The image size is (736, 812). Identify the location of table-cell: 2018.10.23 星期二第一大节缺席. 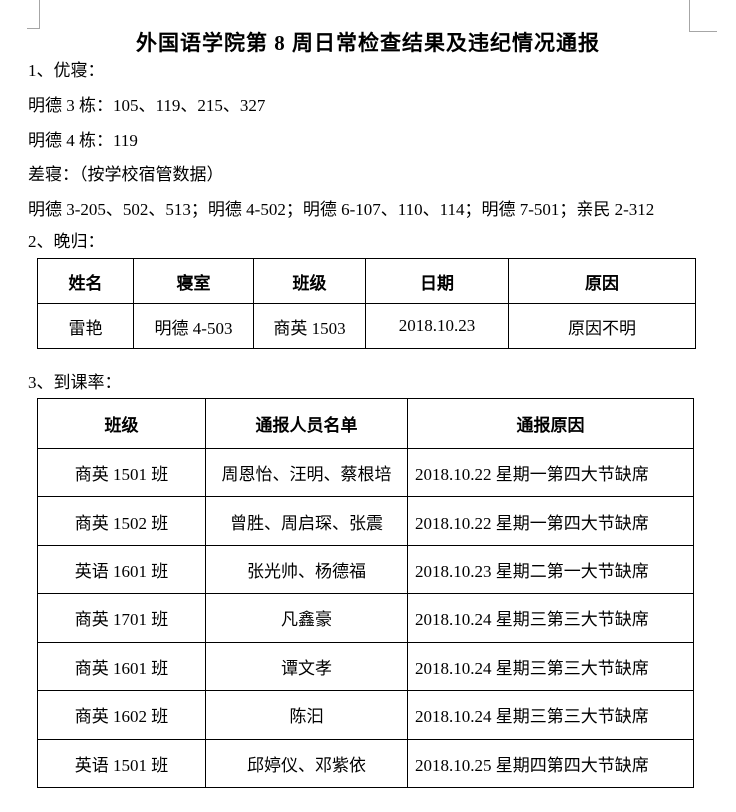
(550, 569).